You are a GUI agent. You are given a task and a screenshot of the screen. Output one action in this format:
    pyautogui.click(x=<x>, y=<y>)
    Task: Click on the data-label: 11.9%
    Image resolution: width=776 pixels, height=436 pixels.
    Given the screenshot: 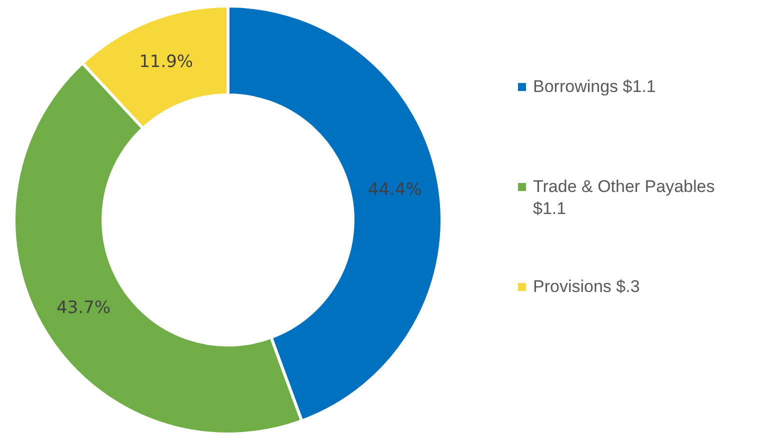 What is the action you would take?
    pyautogui.click(x=166, y=62)
    